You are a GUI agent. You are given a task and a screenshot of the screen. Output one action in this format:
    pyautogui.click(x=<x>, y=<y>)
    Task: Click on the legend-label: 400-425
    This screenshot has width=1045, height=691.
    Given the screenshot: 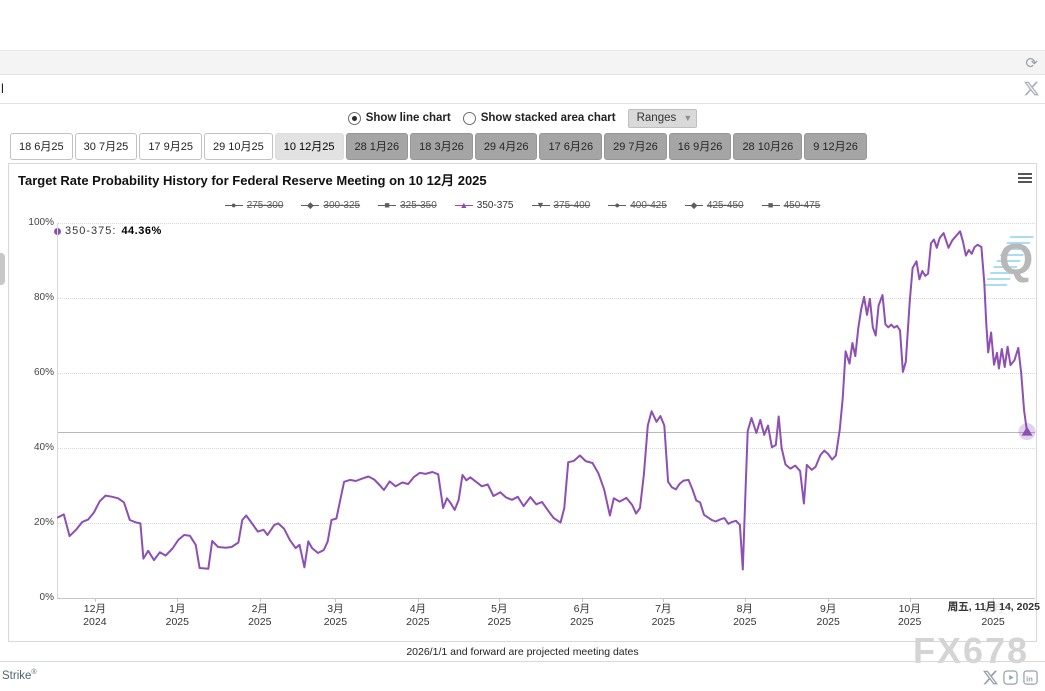 What is the action you would take?
    pyautogui.click(x=648, y=205)
    